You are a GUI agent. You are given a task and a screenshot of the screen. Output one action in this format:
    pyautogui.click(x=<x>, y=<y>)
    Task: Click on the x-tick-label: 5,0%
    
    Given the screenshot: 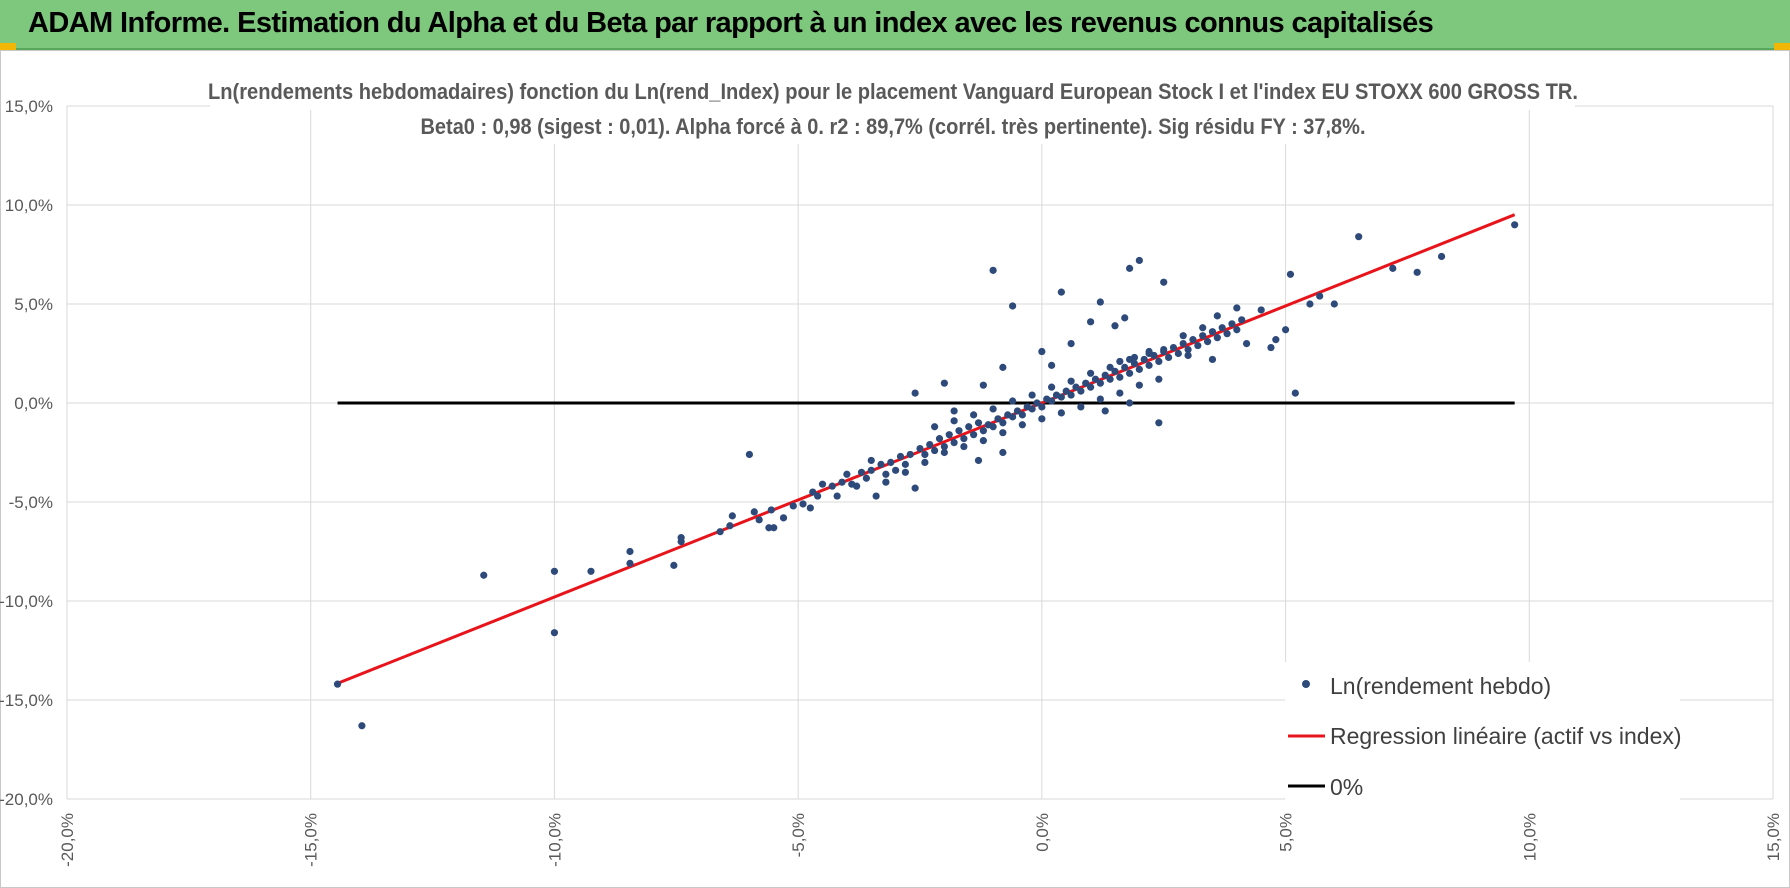 What is the action you would take?
    pyautogui.click(x=1286, y=832)
    